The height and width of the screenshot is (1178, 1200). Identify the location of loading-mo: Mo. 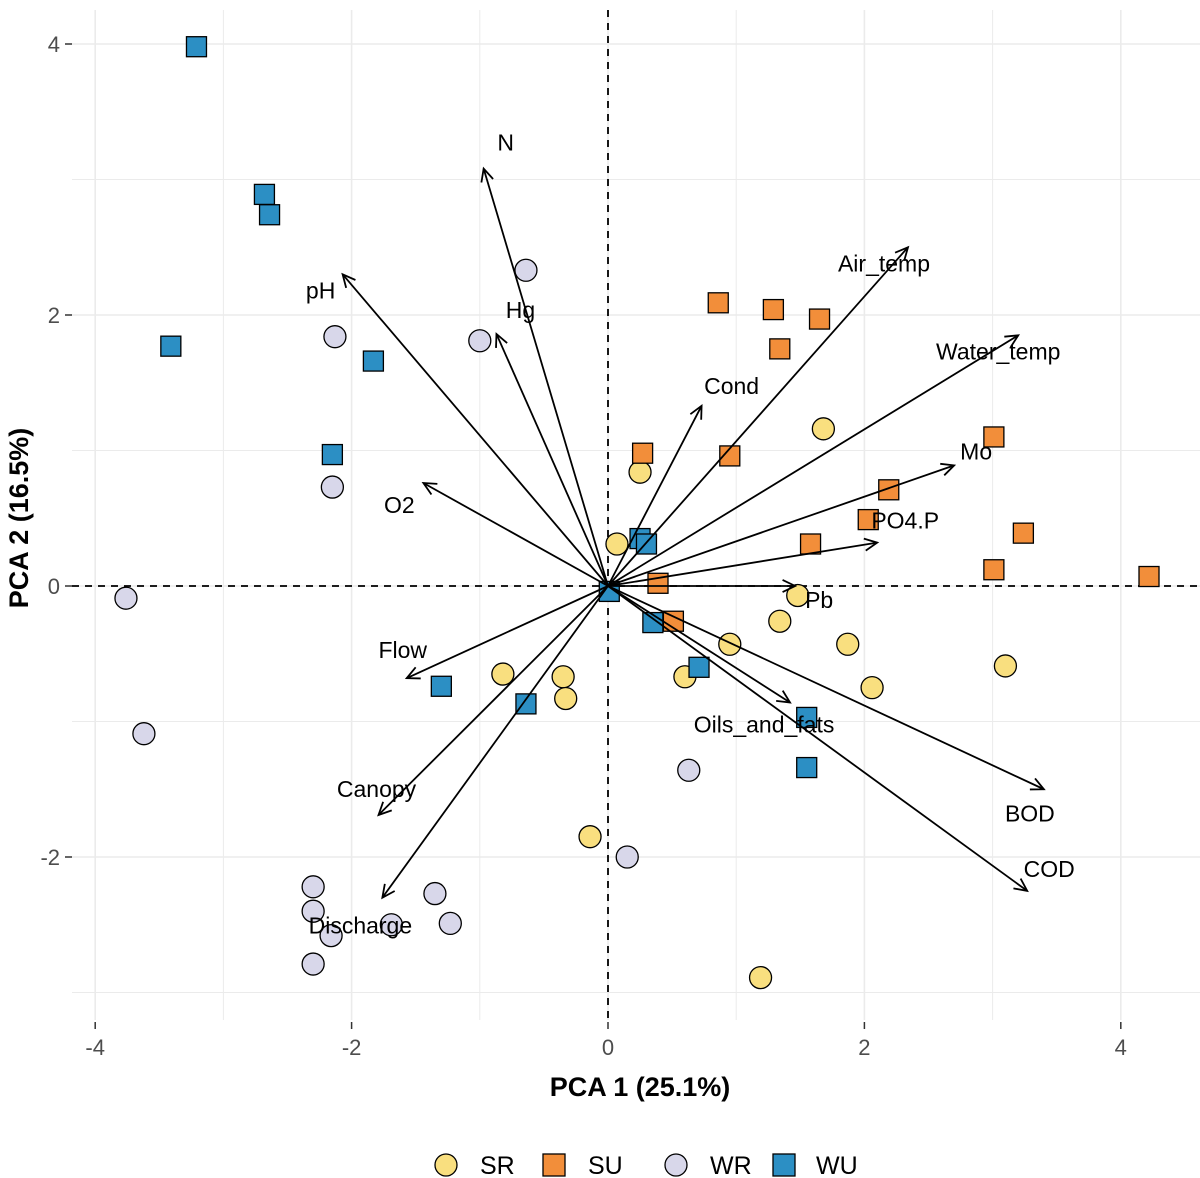
(799, 512).